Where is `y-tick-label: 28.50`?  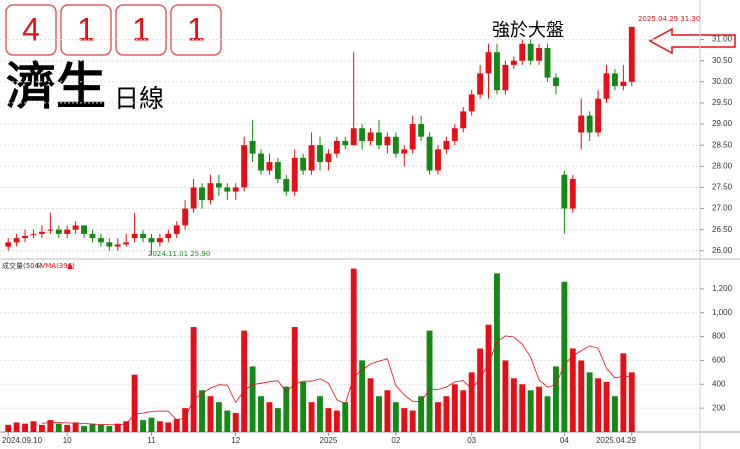 y-tick-label: 28.50 is located at coordinates (722, 144).